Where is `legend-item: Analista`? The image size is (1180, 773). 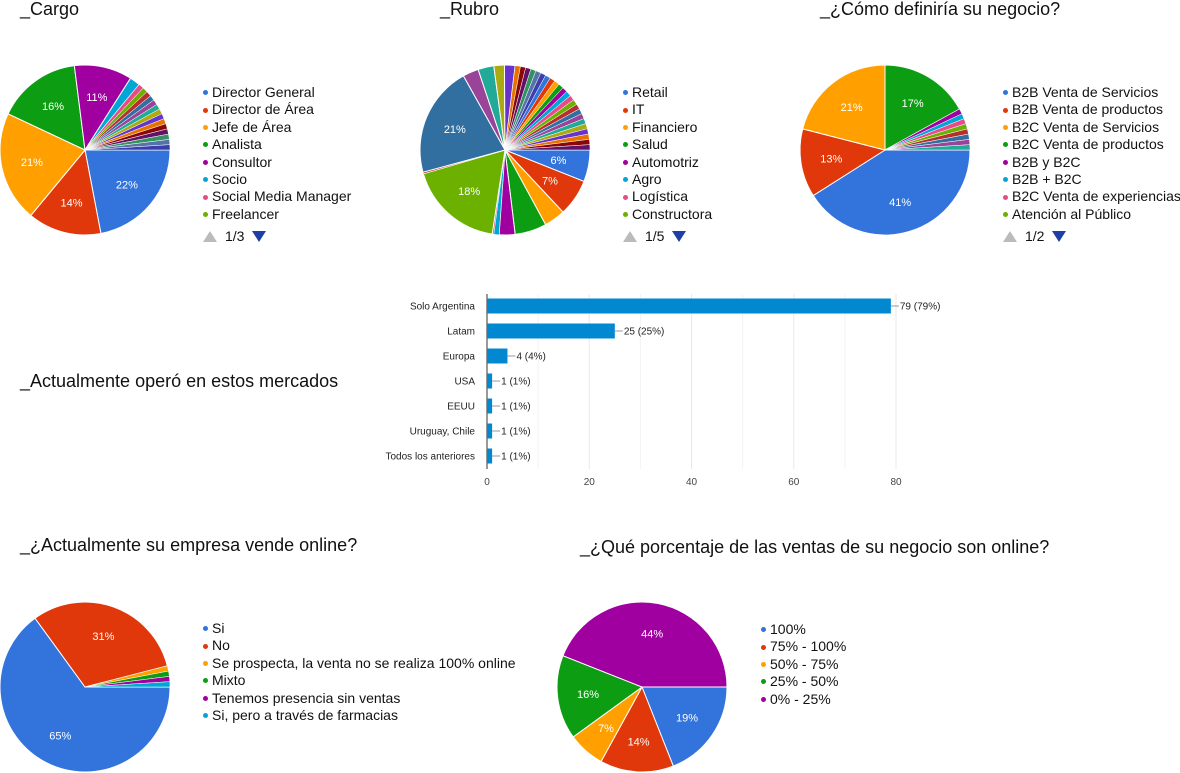 legend-item: Analista is located at coordinates (277, 144).